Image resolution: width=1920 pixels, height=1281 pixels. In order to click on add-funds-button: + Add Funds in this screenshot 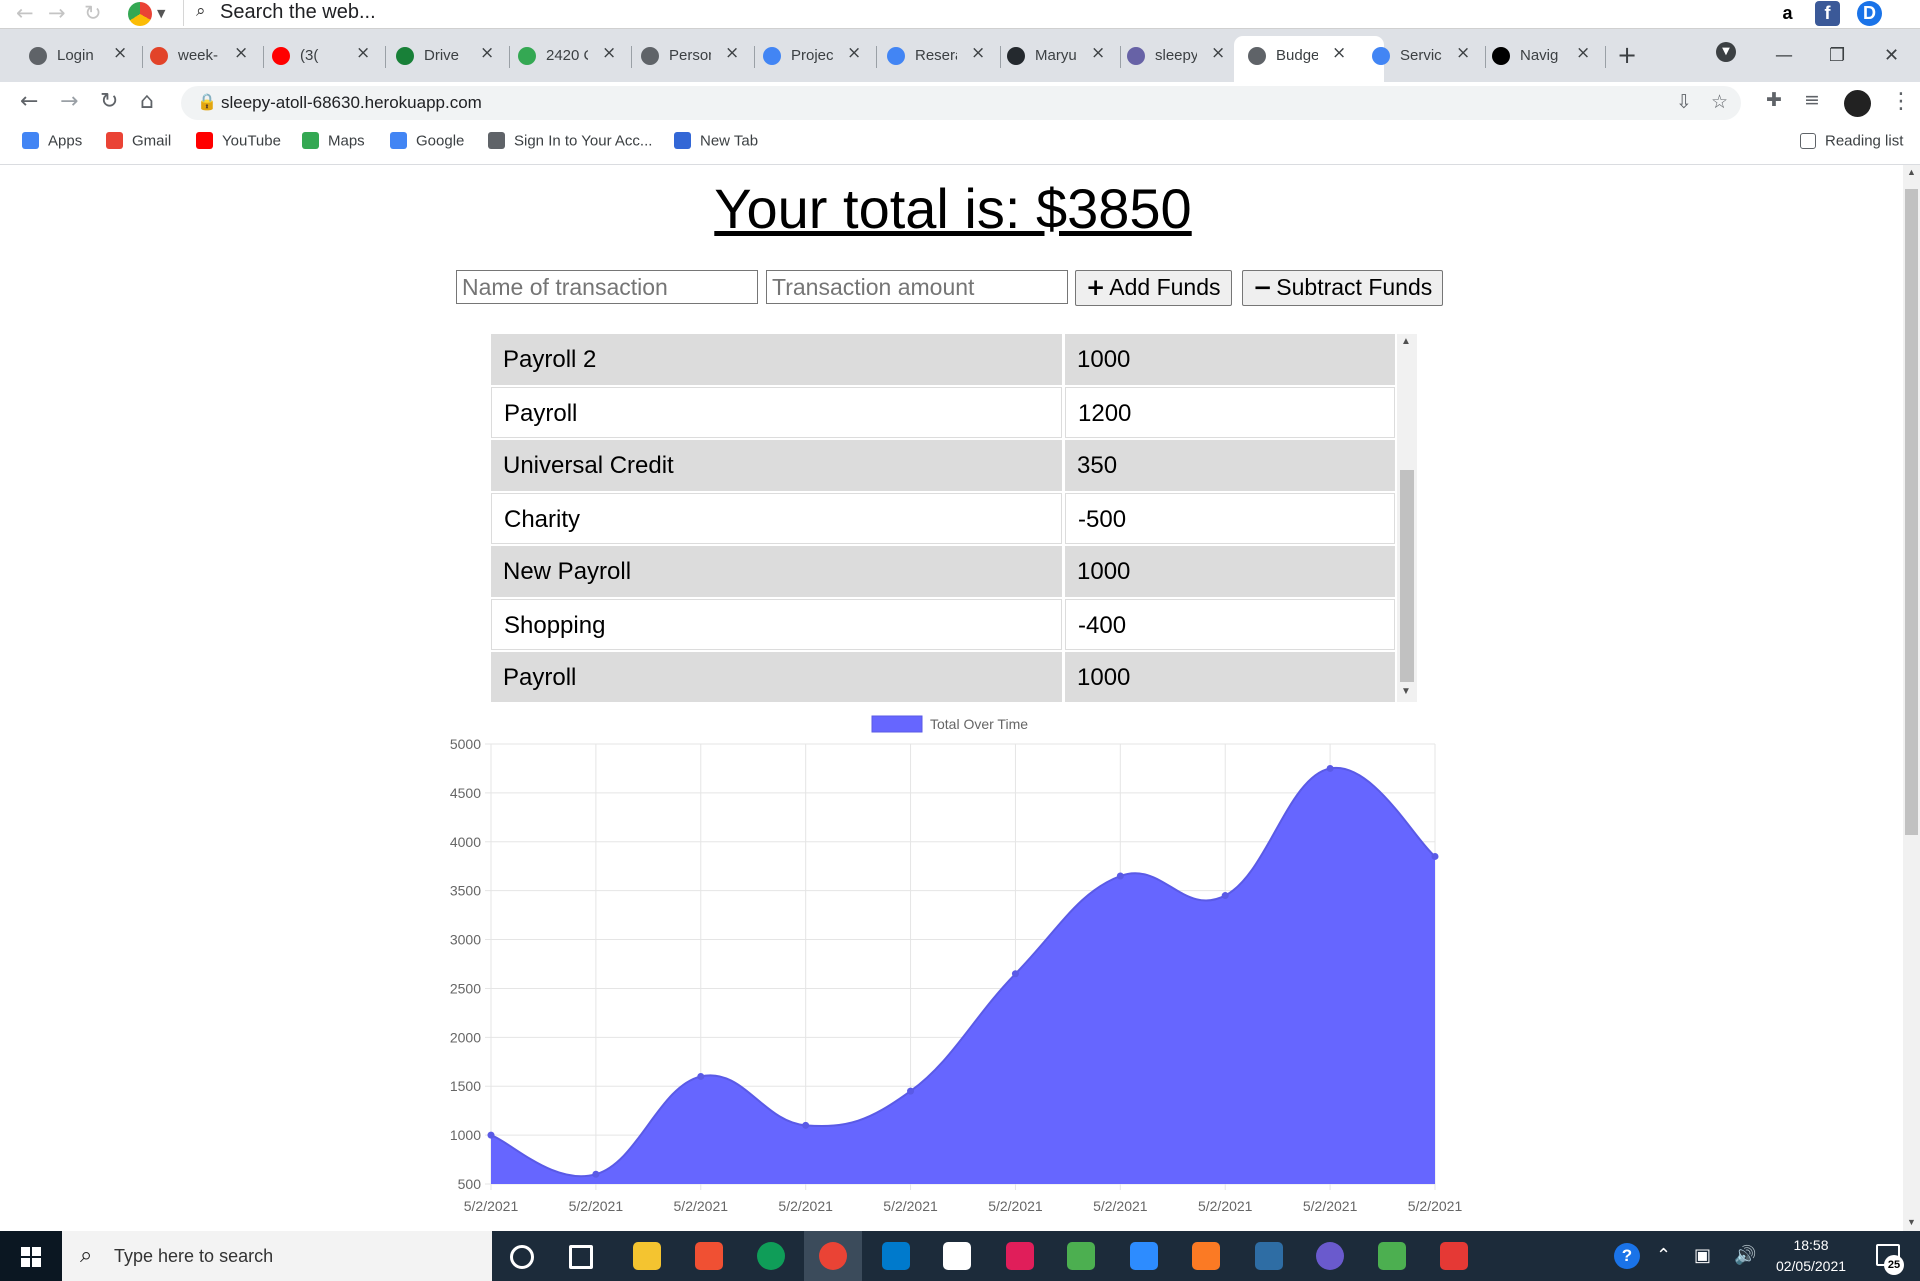, I will do `click(1153, 288)`.